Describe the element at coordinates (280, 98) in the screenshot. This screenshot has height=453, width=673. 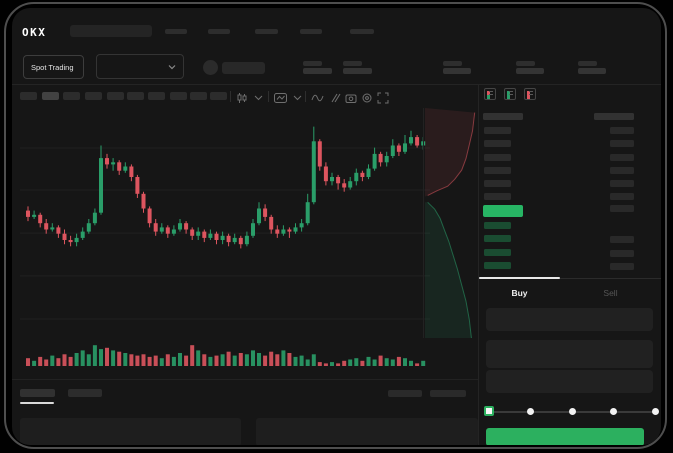
I see `indicators-icon` at that location.